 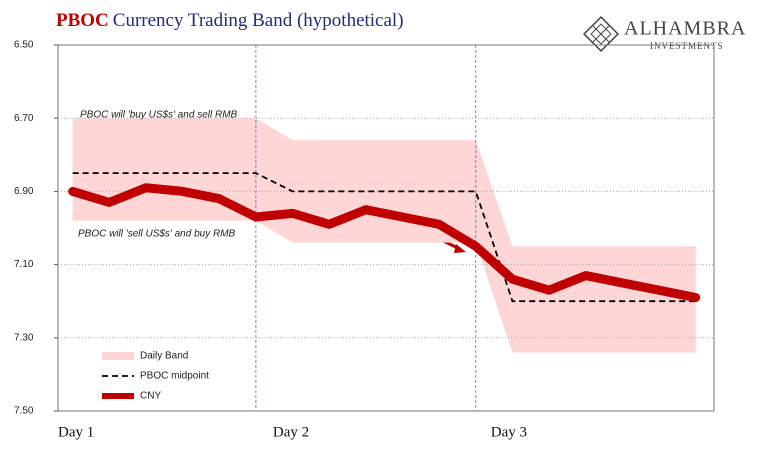 What do you see at coordinates (24, 45) in the screenshot?
I see `y-tick-label: 6.50` at bounding box center [24, 45].